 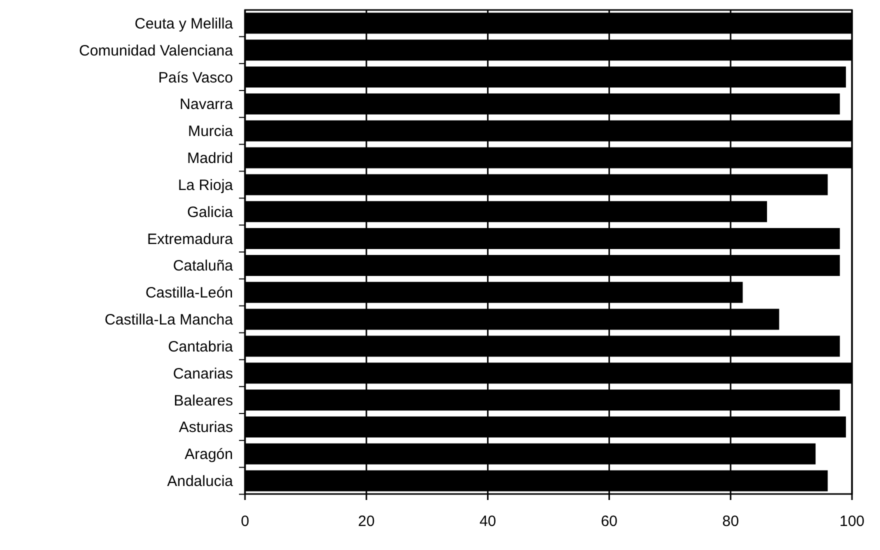 I want to click on y-tick-label: La Rioja, so click(x=206, y=185).